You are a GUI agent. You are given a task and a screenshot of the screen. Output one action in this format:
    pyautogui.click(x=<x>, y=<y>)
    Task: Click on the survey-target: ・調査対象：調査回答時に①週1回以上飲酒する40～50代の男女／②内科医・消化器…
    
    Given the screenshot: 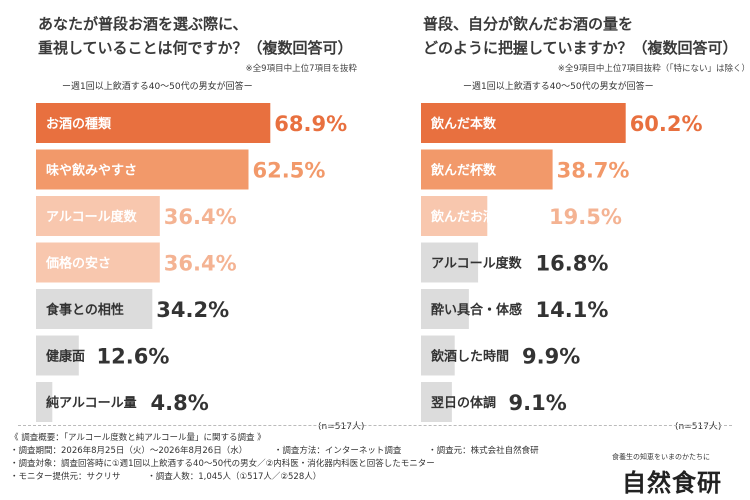 What is the action you would take?
    pyautogui.click(x=222, y=464)
    